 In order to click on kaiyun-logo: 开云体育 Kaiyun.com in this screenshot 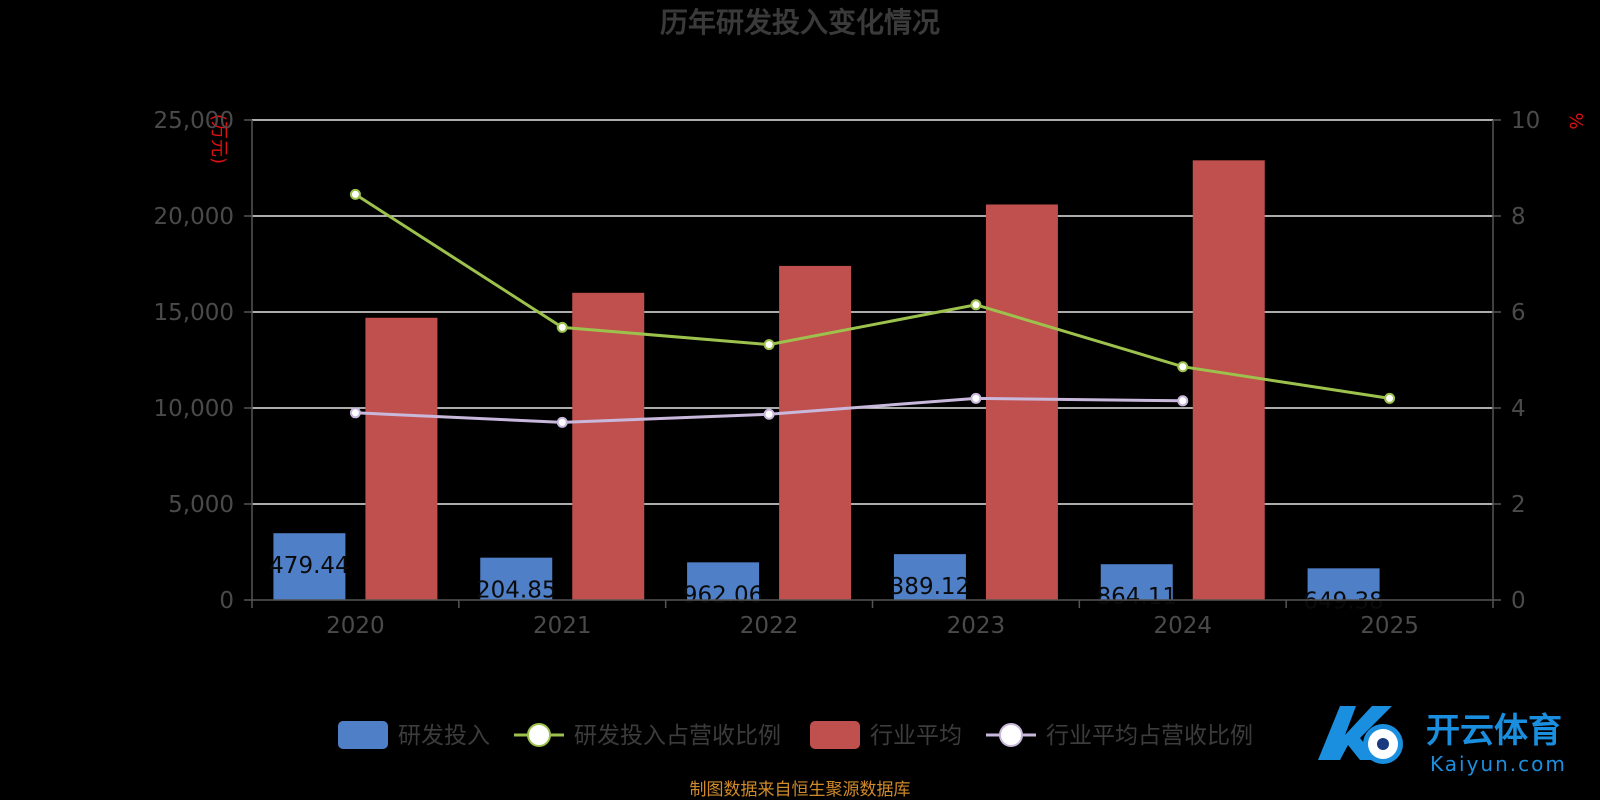, I will do `click(1442, 741)`.